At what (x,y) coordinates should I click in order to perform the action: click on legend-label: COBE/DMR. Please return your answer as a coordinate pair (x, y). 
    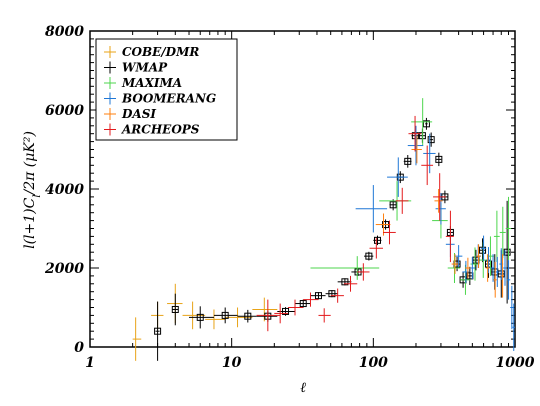
    Looking at the image, I should click on (160, 52).